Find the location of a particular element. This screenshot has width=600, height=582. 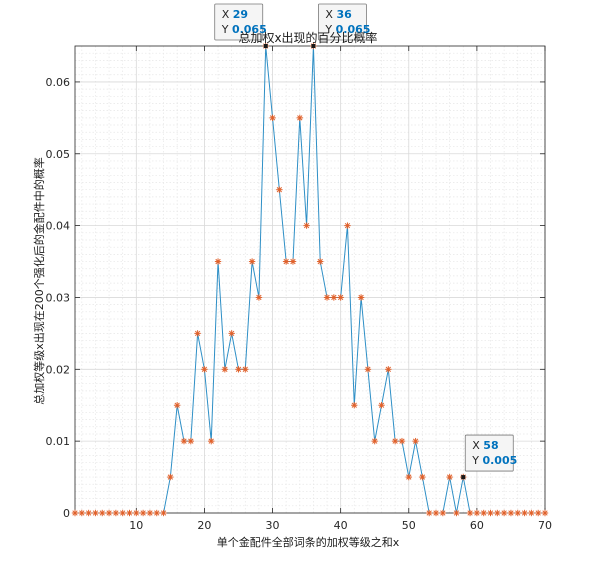

datatip-x-label: X 29 is located at coordinates (235, 14).